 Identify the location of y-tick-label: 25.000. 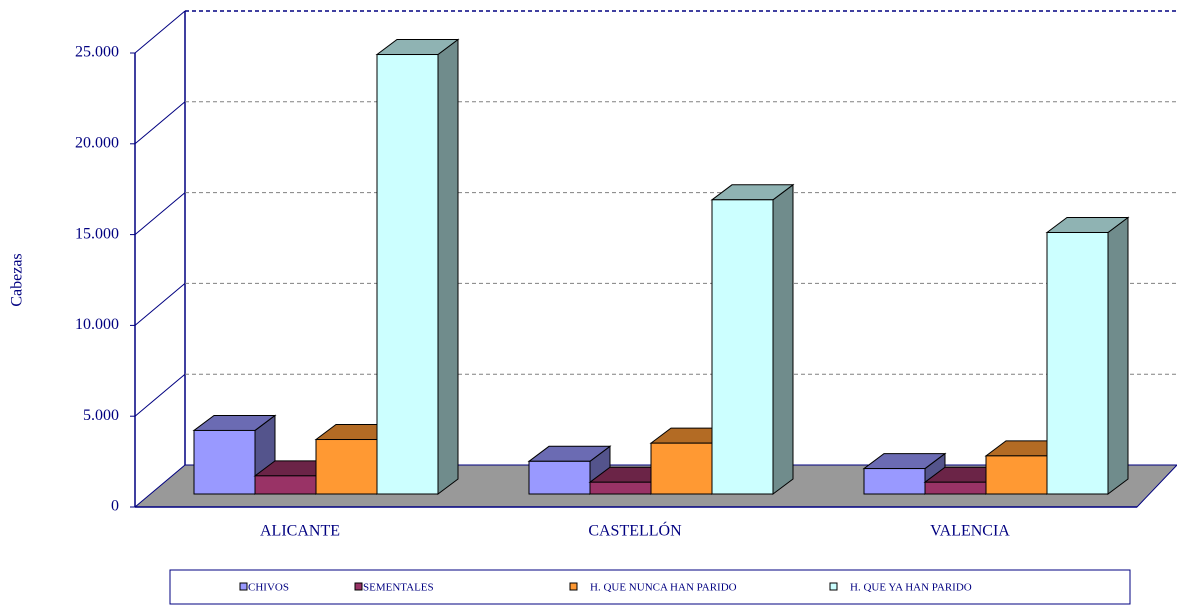
(97, 52).